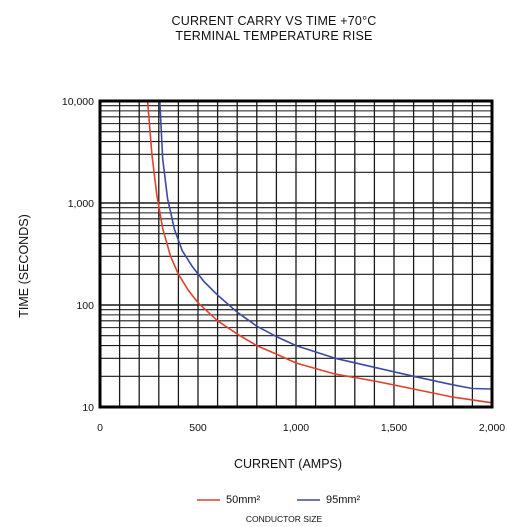  I want to click on x-tick-label: 1,500, so click(394, 428).